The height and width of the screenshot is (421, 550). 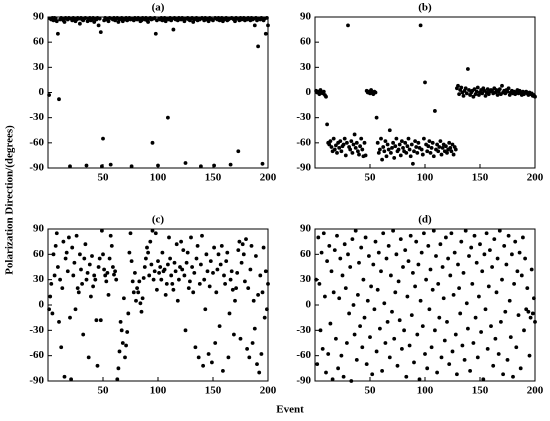 I want to click on y-tick-label: 30, so click(x=306, y=67).